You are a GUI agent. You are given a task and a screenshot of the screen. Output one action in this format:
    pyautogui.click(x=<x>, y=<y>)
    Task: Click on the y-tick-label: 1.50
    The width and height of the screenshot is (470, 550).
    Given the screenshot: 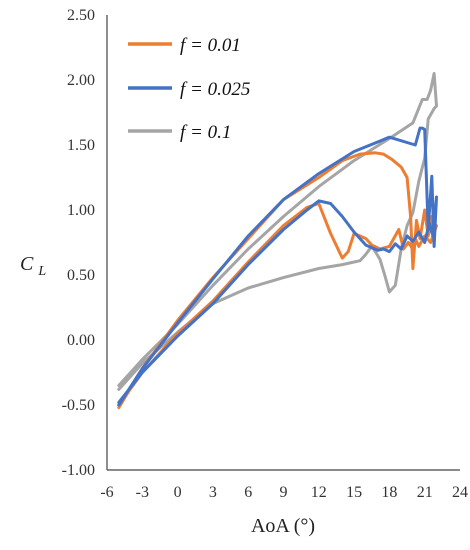 What is the action you would take?
    pyautogui.click(x=81, y=145)
    